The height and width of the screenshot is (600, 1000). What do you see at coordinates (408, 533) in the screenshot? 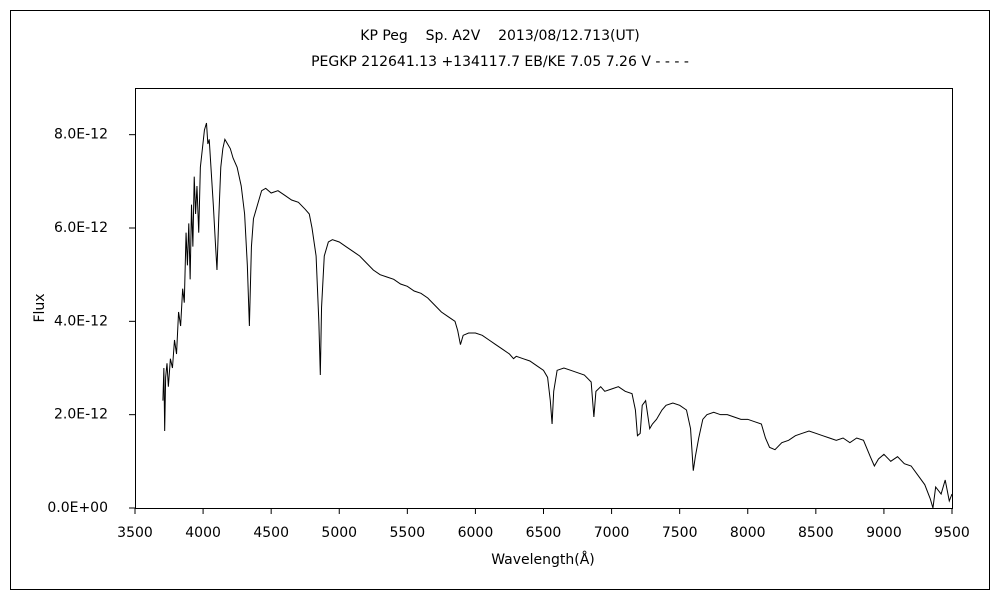
I see `x-tick-label: 5500` at bounding box center [408, 533].